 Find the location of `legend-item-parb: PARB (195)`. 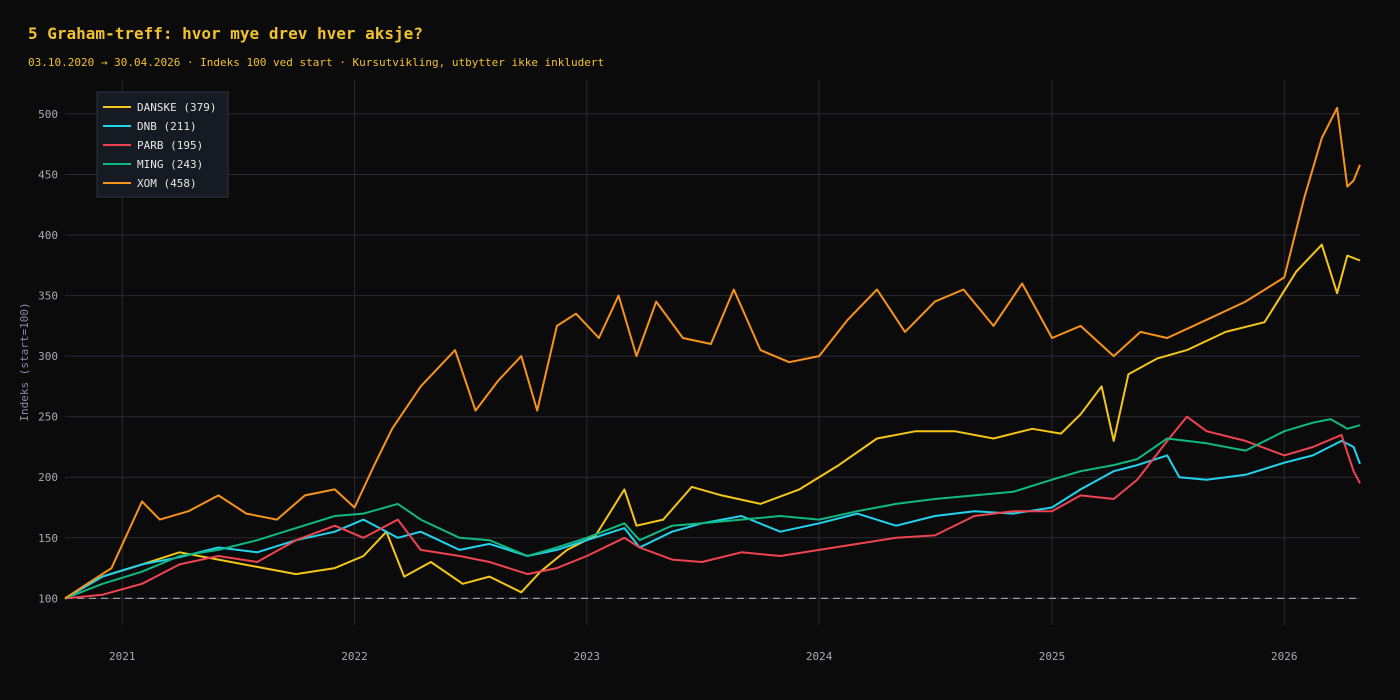

legend-item-parb: PARB (195) is located at coordinates (153, 145).